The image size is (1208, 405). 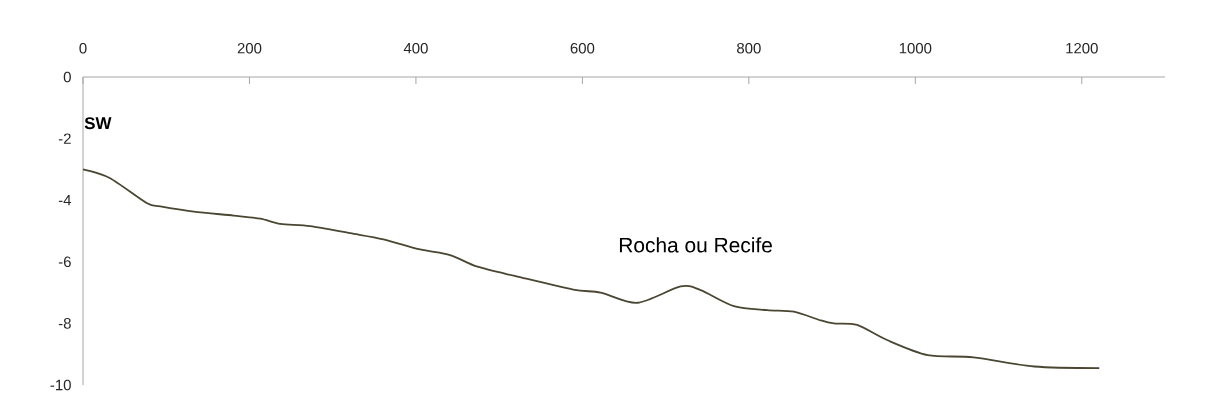 What do you see at coordinates (64, 323) in the screenshot?
I see `y-tick-label: -8` at bounding box center [64, 323].